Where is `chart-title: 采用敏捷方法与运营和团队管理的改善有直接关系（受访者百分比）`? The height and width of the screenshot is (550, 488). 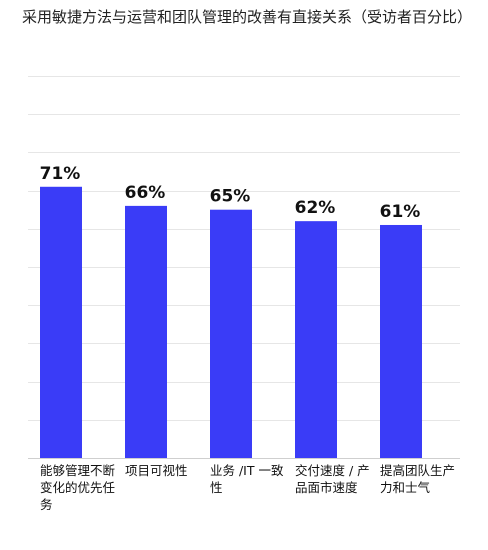
chart-title: 采用敏捷方法与运营和团队管理的改善有直接关系（受访者百分比） is located at coordinates (247, 17).